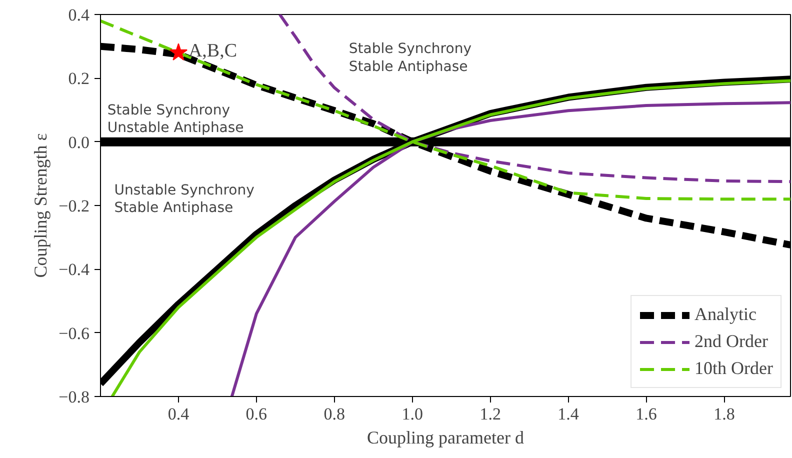 The width and height of the screenshot is (792, 458). Describe the element at coordinates (179, 414) in the screenshot. I see `x-tick-label: 0.4` at that location.